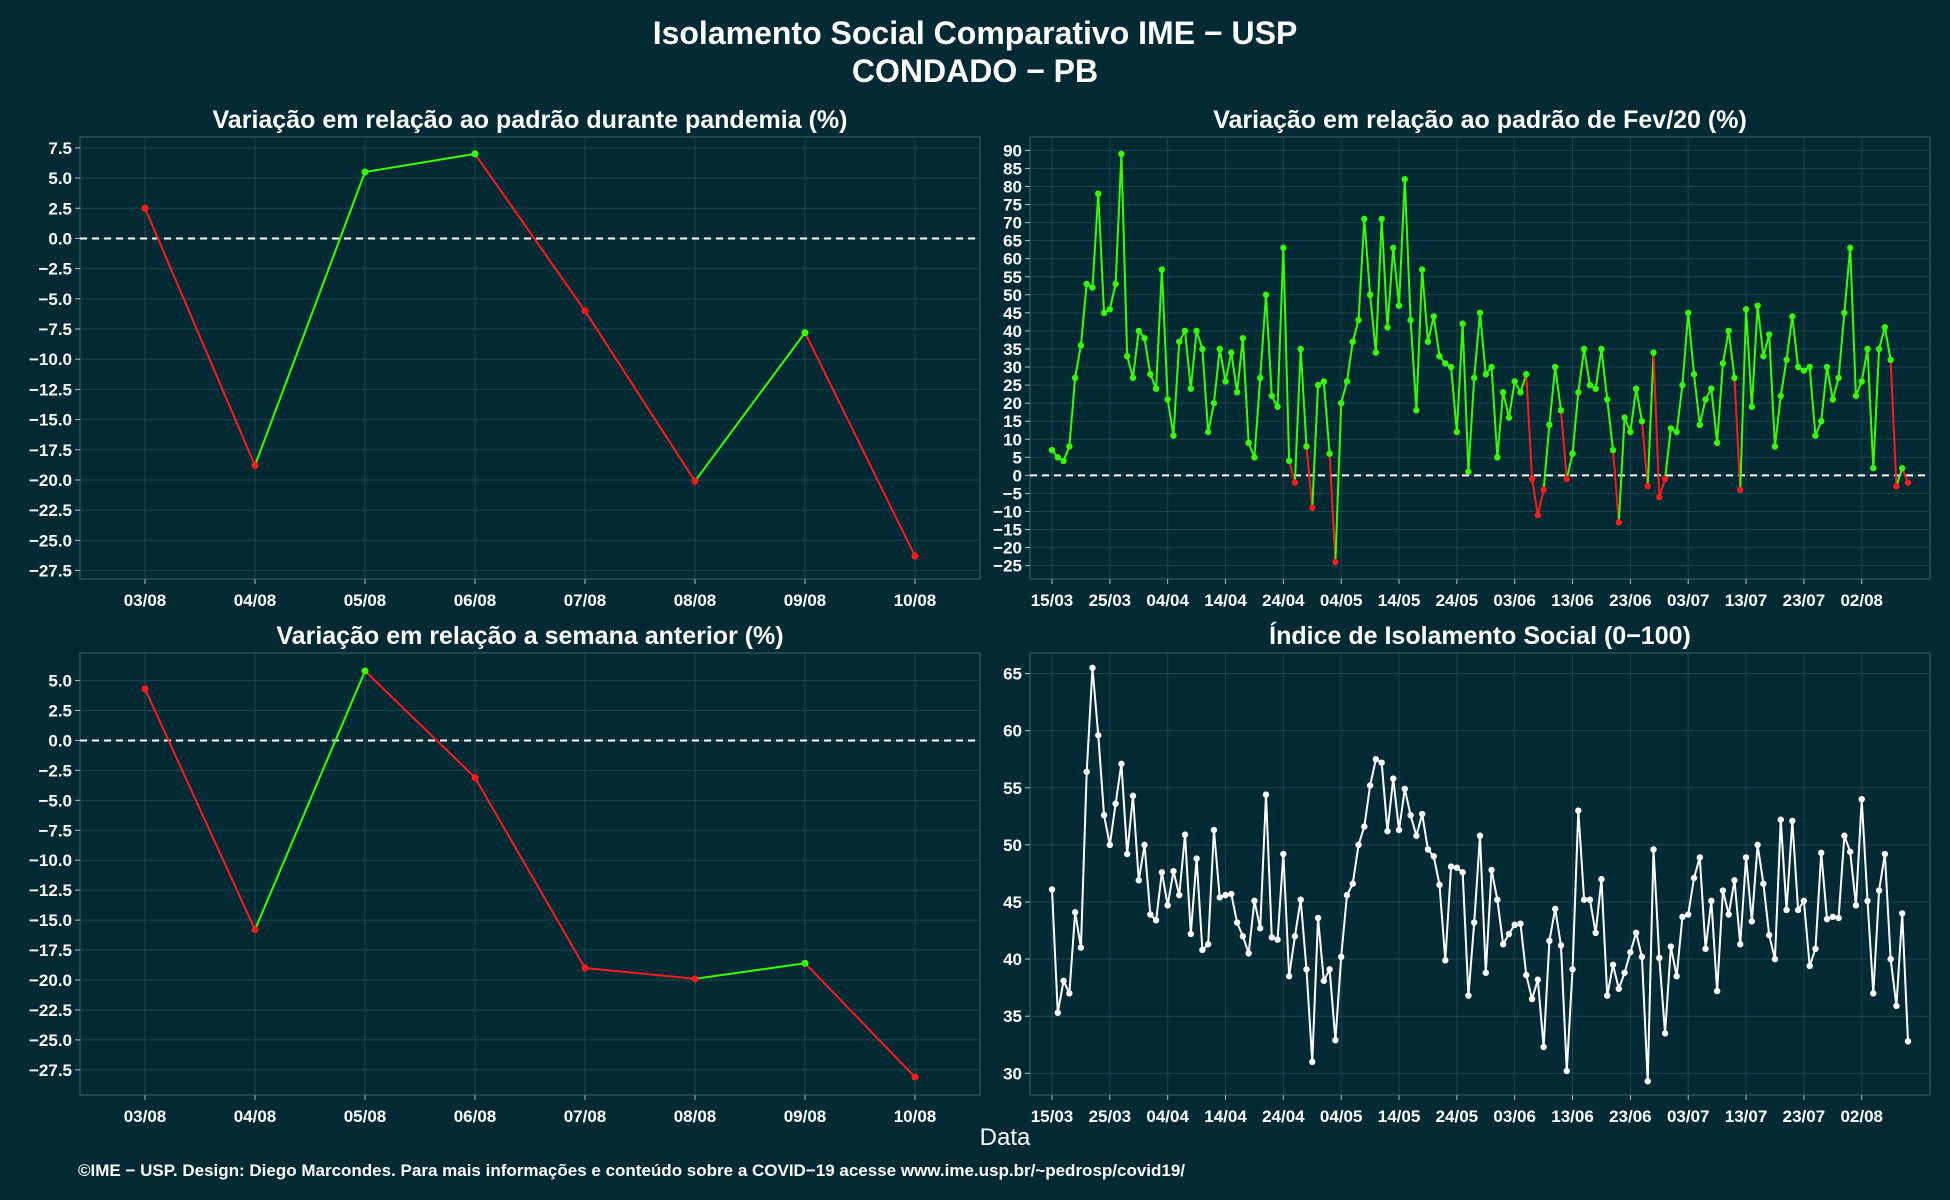 Image resolution: width=1950 pixels, height=1200 pixels. Describe the element at coordinates (60, 178) in the screenshot. I see `y-tick-label: 5.0` at that location.